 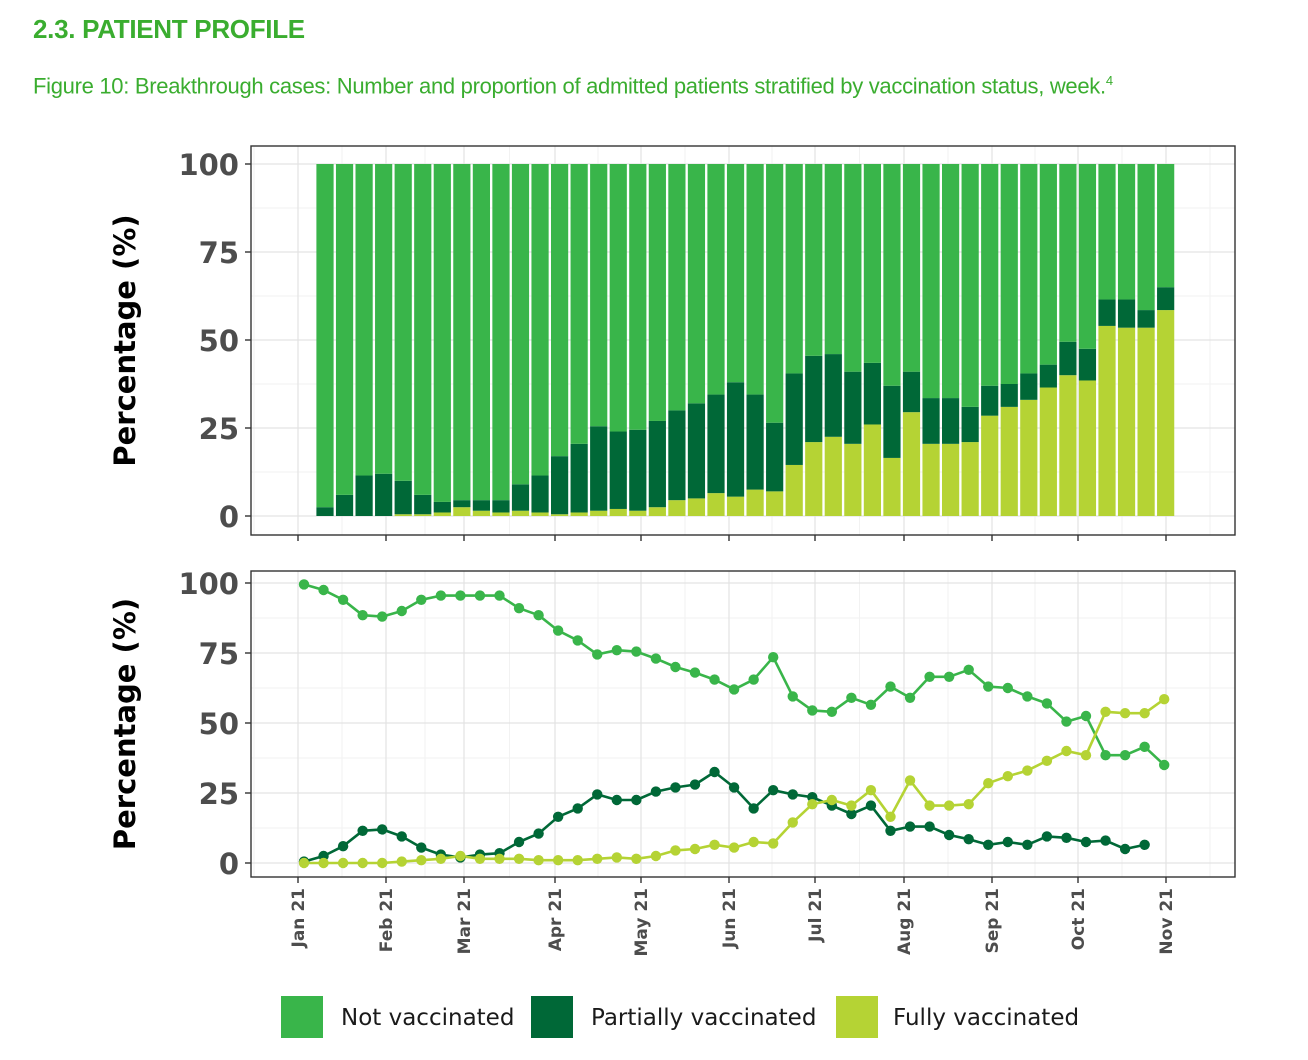 What do you see at coordinates (427, 1018) in the screenshot?
I see `legend-label: Not vaccinated` at bounding box center [427, 1018].